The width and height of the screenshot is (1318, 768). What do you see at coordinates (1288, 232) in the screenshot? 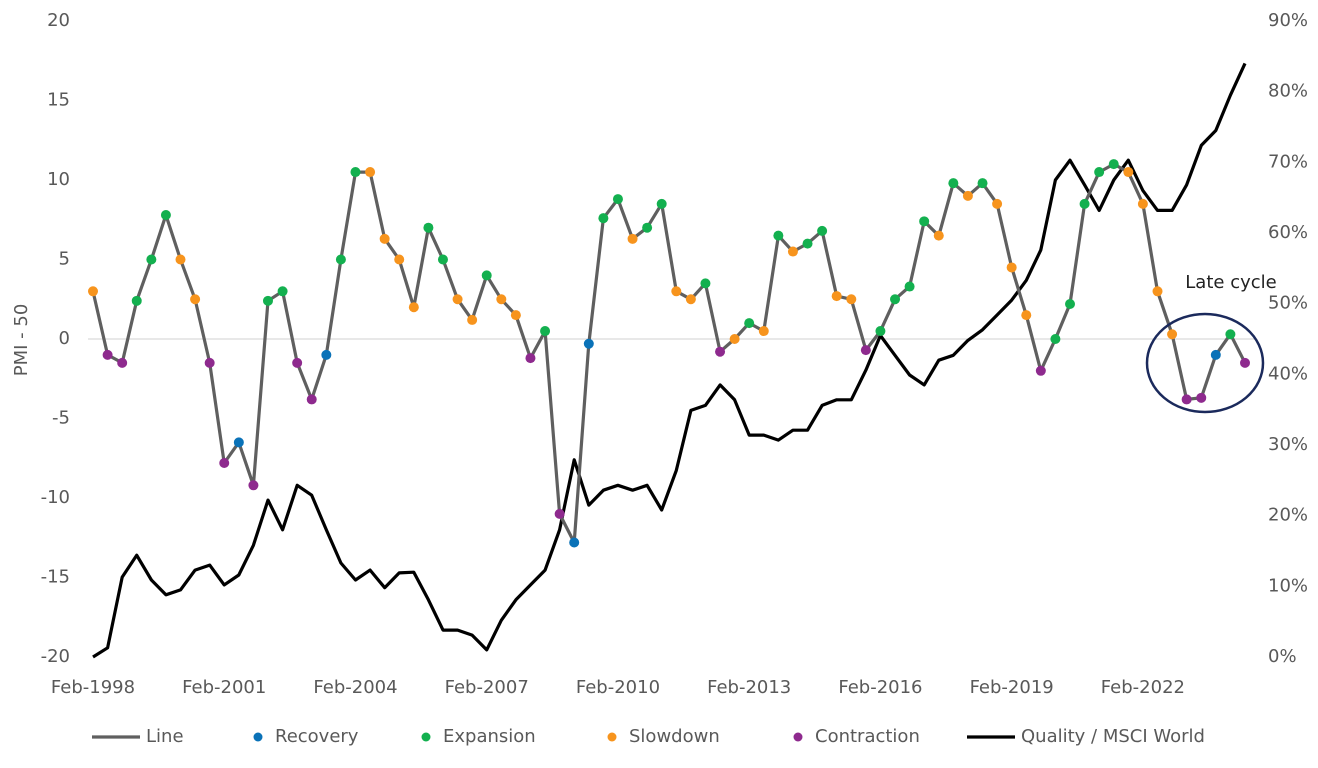
I see `y2-tick-label: 60%` at bounding box center [1288, 232].